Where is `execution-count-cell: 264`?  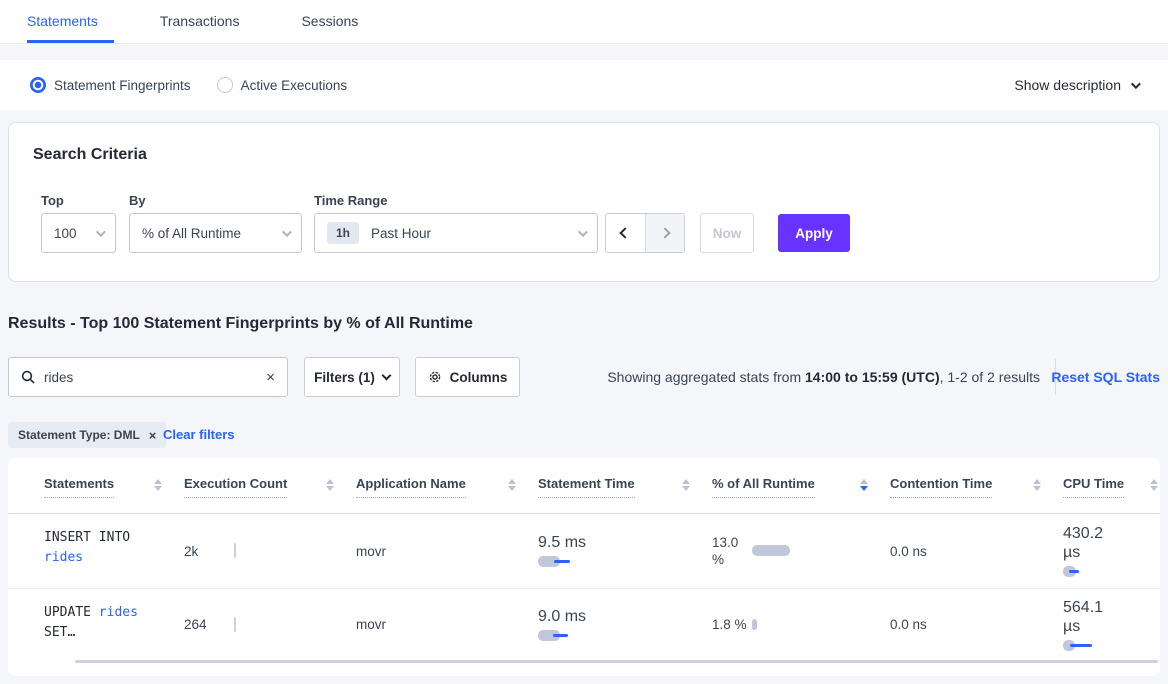
execution-count-cell: 264 is located at coordinates (270, 624).